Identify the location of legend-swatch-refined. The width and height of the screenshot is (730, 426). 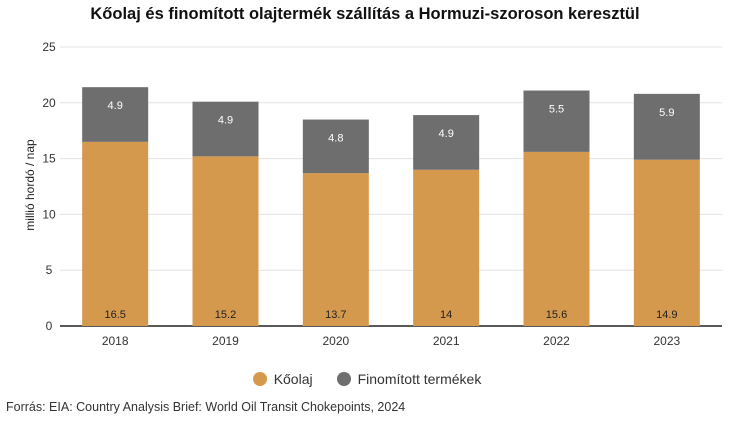
(343, 379).